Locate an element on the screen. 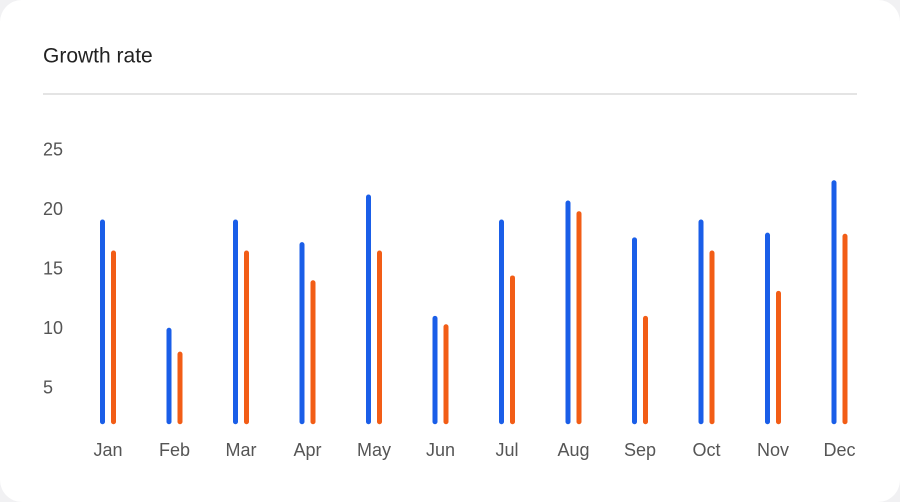 This screenshot has height=502, width=900. y-tick-label: 5 is located at coordinates (48, 387).